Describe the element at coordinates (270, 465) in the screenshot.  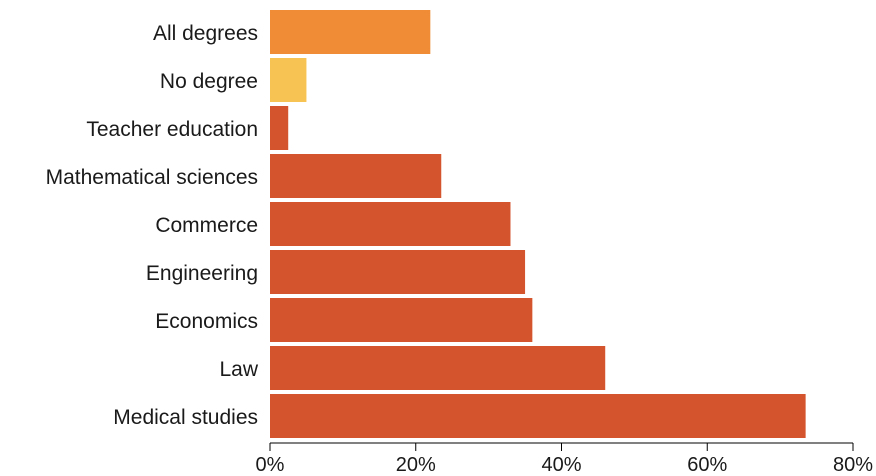
I see `x-tick-label: 0%` at that location.